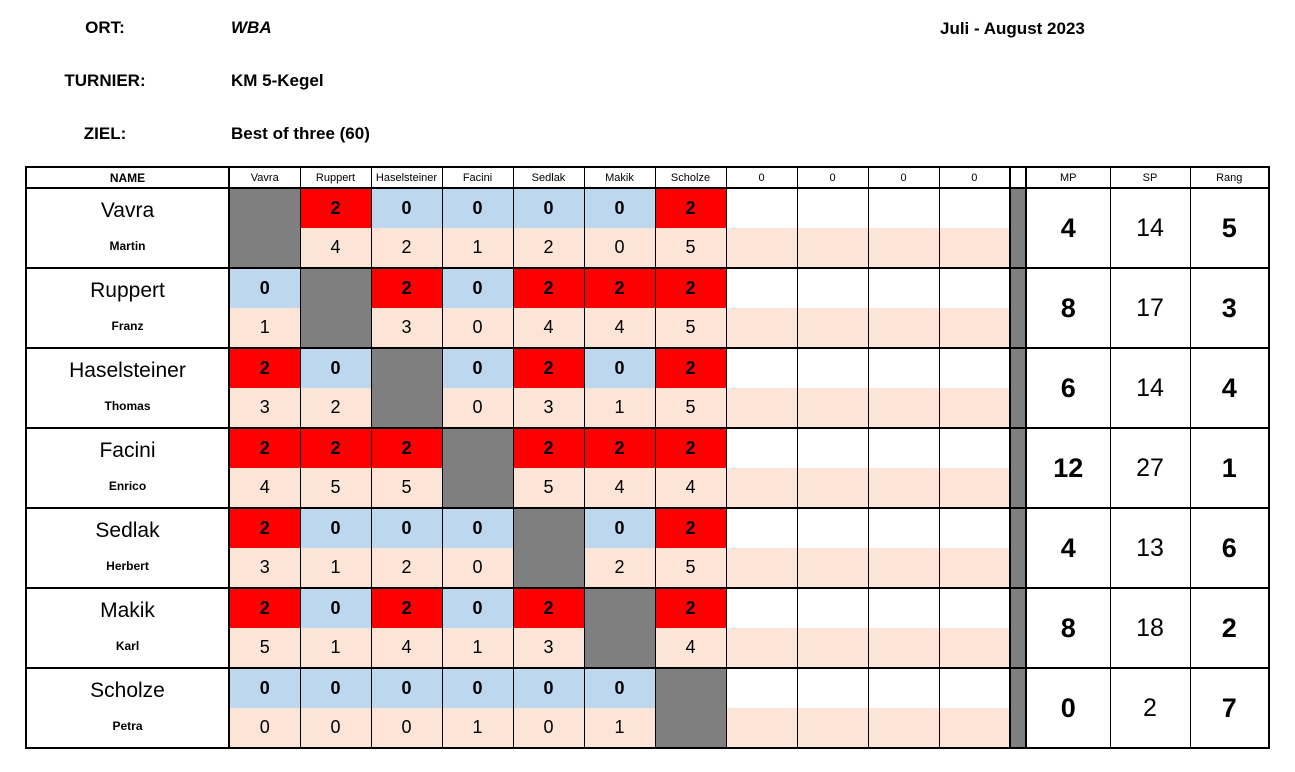 Image resolution: width=1295 pixels, height=772 pixels. What do you see at coordinates (690, 177) in the screenshot?
I see `col-header-scholze: Scholze` at bounding box center [690, 177].